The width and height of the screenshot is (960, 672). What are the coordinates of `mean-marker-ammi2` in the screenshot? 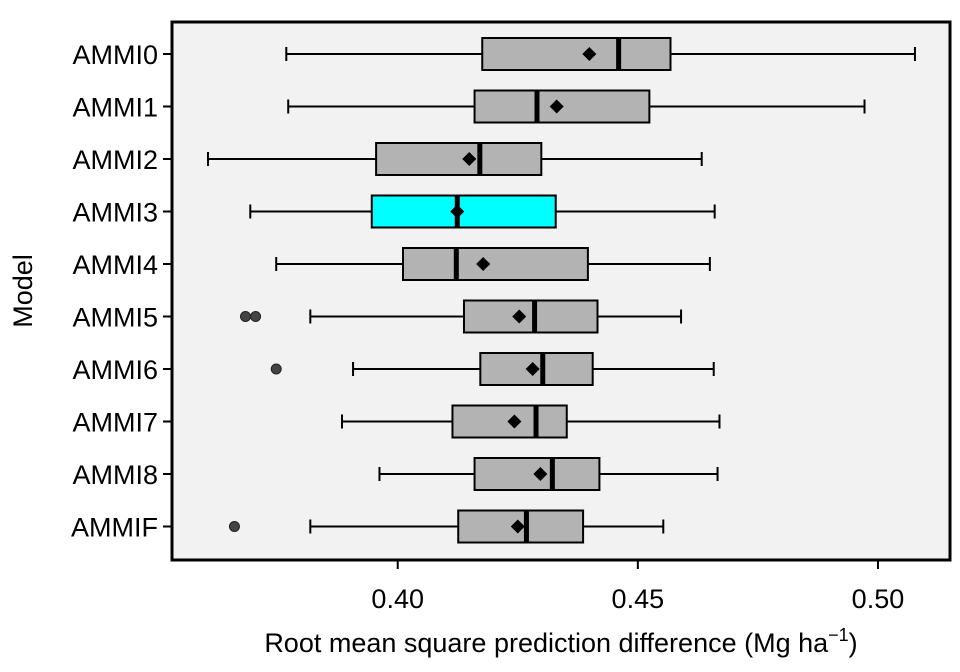 It's located at (469, 159).